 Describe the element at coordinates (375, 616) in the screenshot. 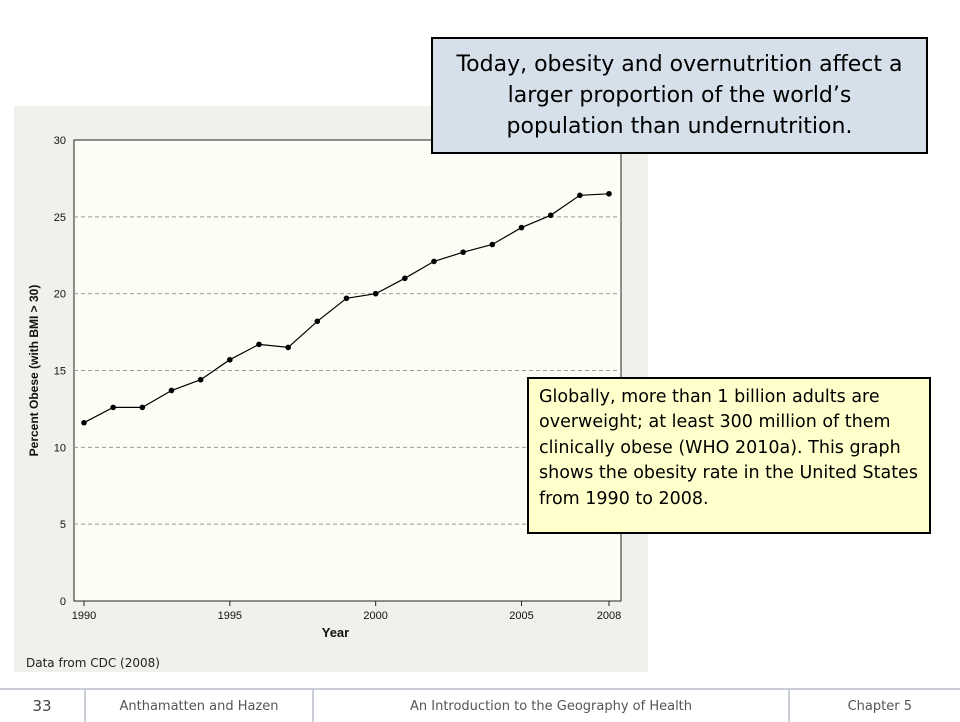

I see `x-tick-label: 2000` at that location.